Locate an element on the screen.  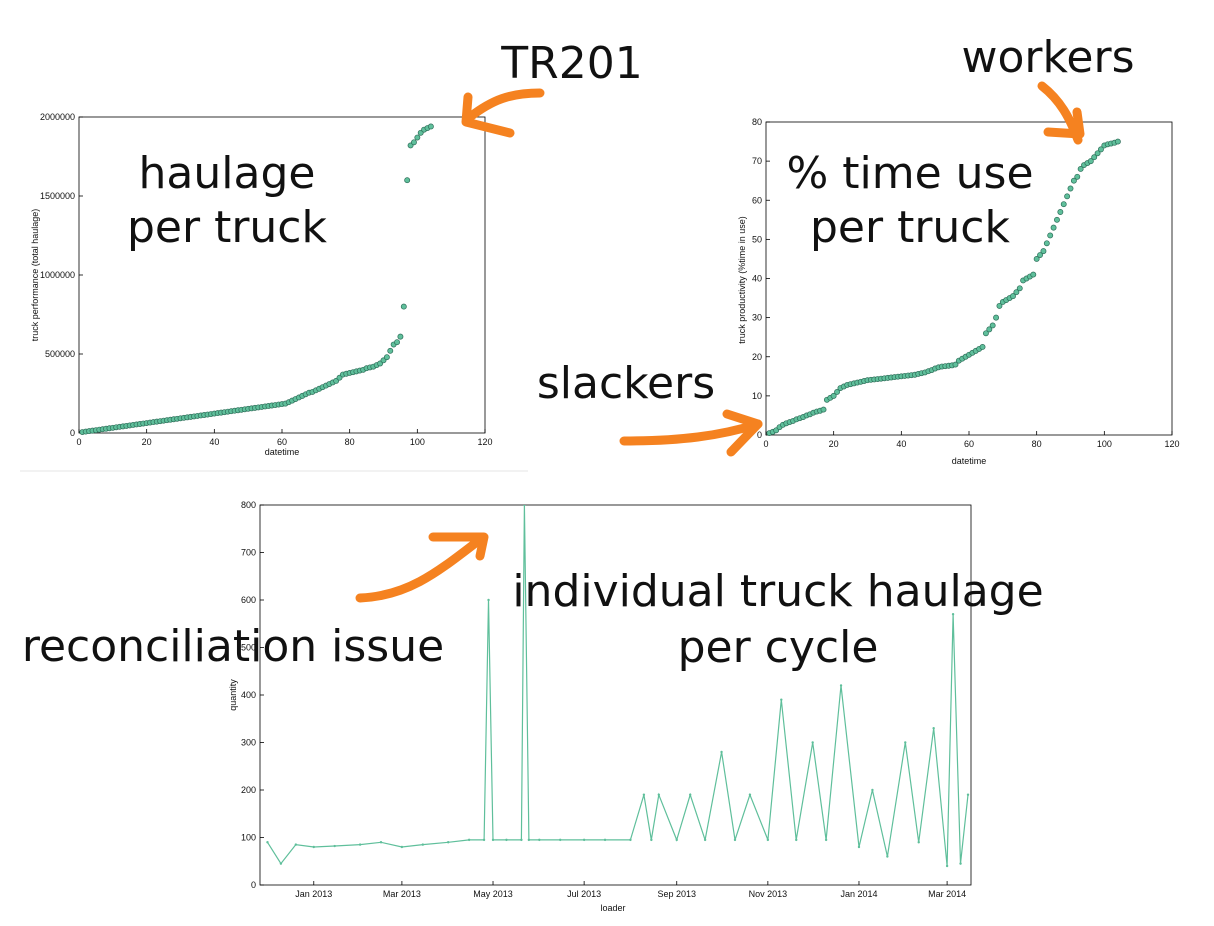
arrow-reconciliation-head is located at coordinates (458, 546).